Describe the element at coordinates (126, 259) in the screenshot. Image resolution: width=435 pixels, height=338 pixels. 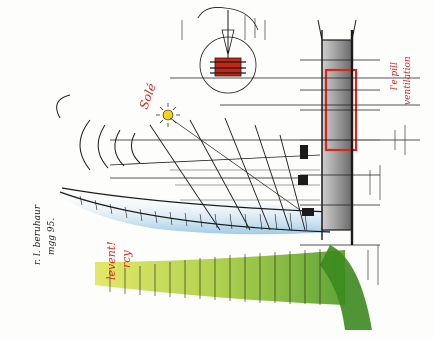
I see `red-bottom-label-2: rcy` at that location.